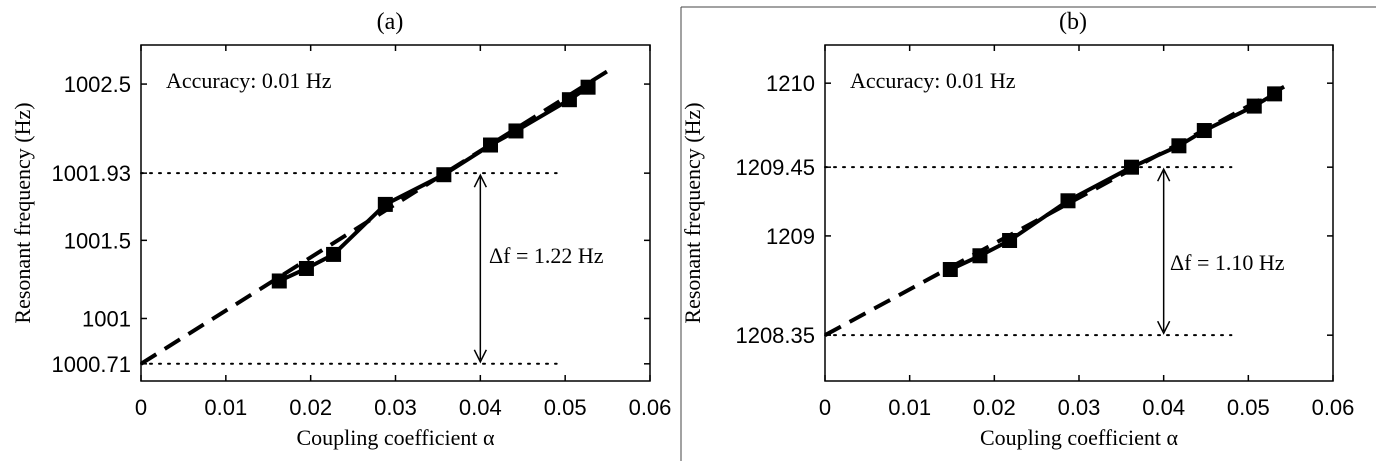 The image size is (1376, 461). What do you see at coordinates (775, 335) in the screenshot?
I see `y-tick-label: 1208.35` at bounding box center [775, 335].